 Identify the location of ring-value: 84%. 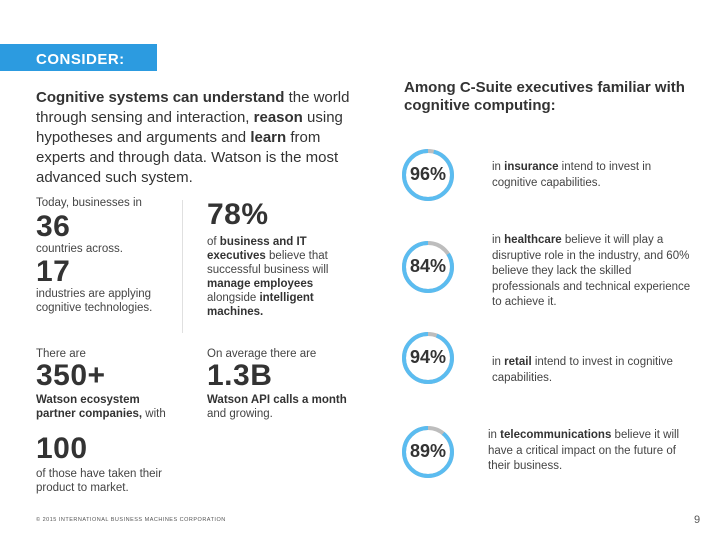
(428, 266).